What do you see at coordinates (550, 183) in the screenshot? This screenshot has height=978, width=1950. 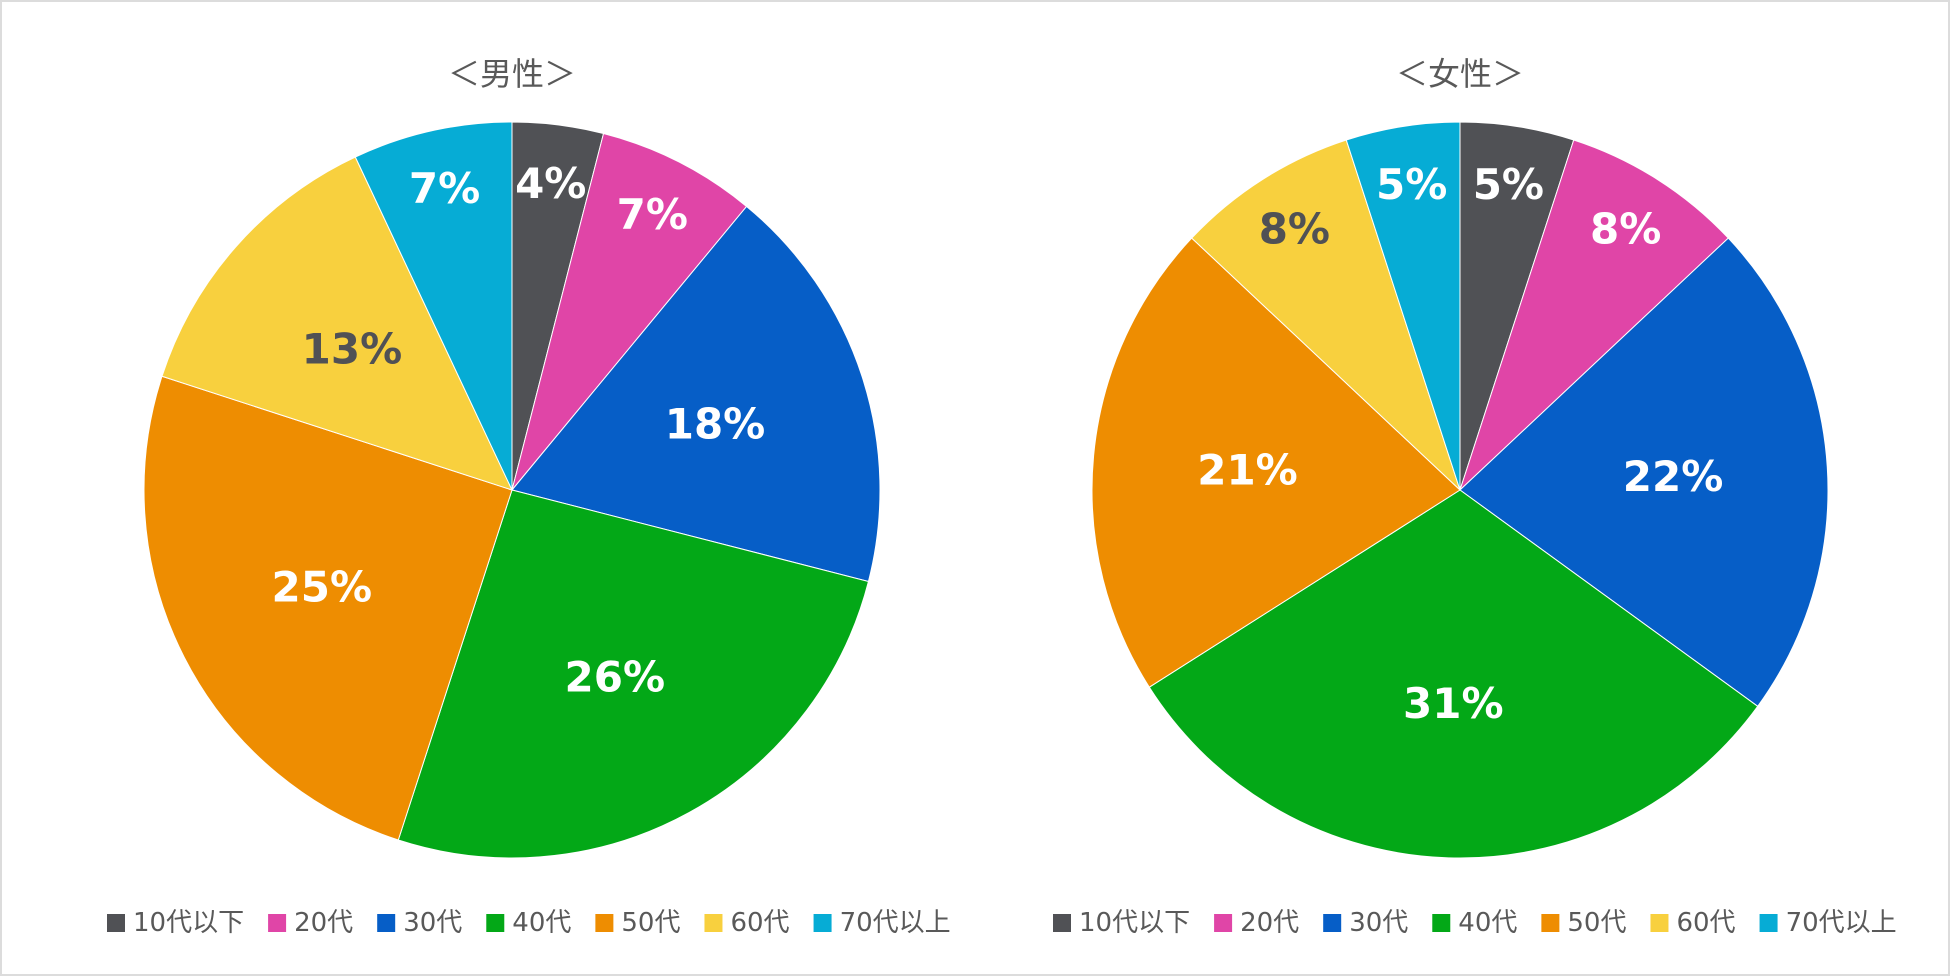 I see `slice-label: 4%` at bounding box center [550, 183].